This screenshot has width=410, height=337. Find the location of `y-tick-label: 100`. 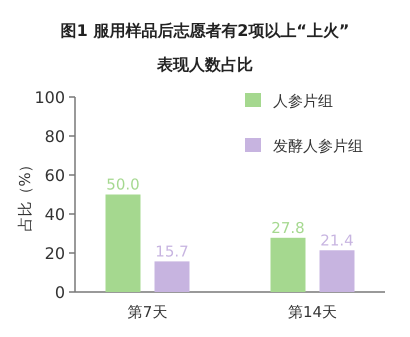

y-tick-label: 100 is located at coordinates (49, 97).